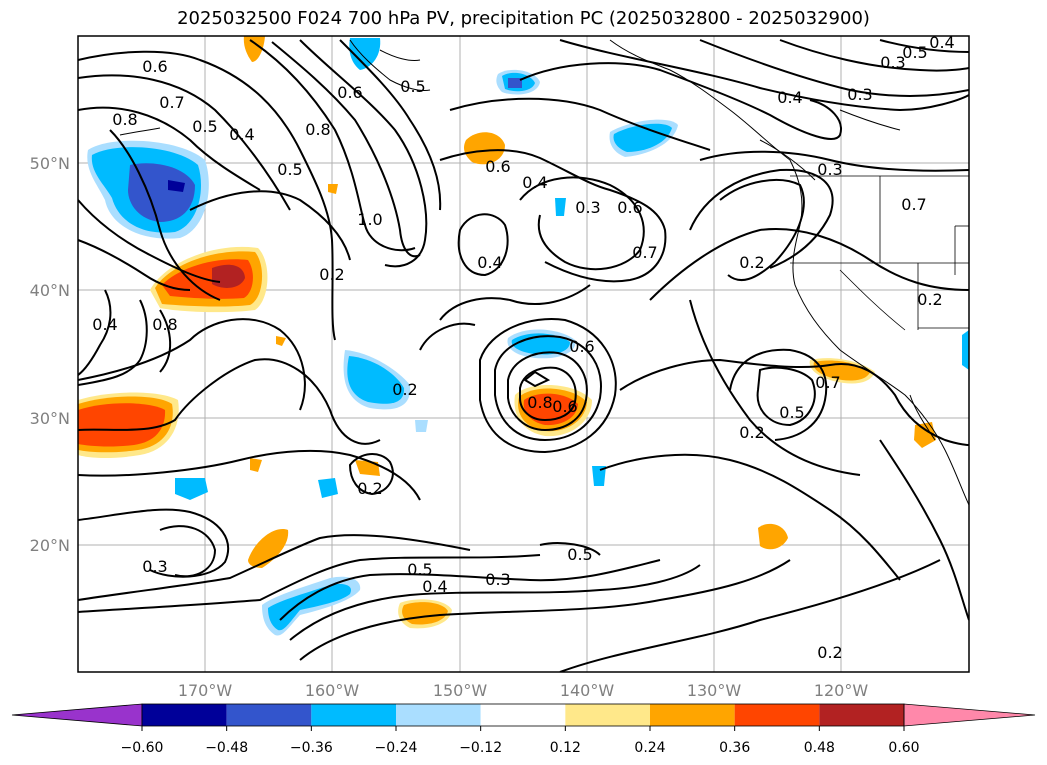  I want to click on lon-label: 150°W, so click(460, 690).